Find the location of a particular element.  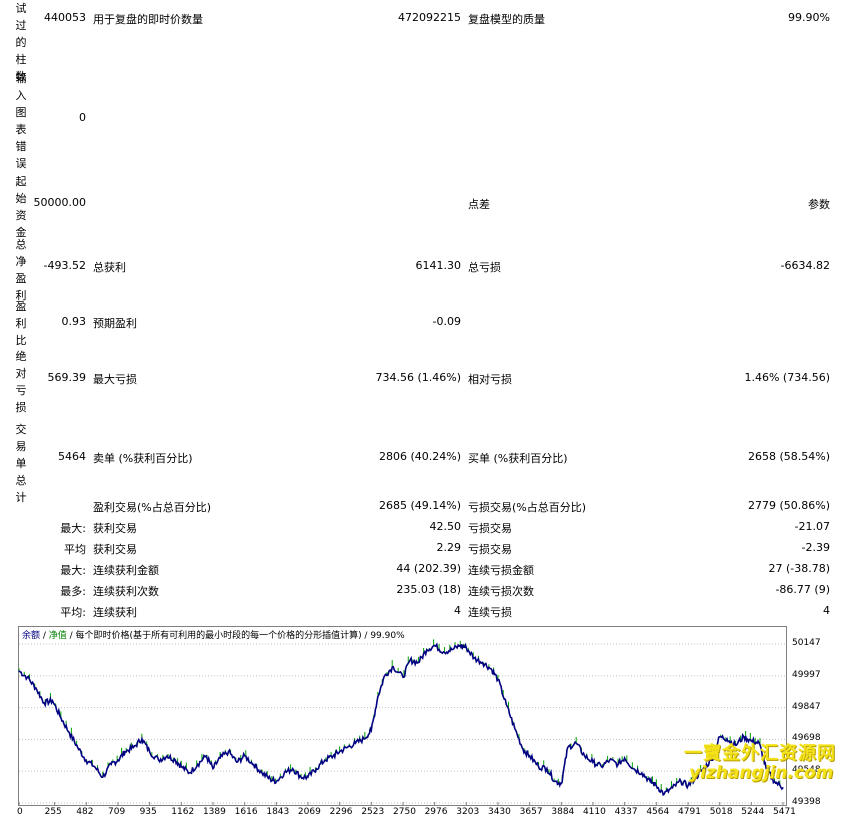

y-tick-label: 49847 is located at coordinates (806, 706).